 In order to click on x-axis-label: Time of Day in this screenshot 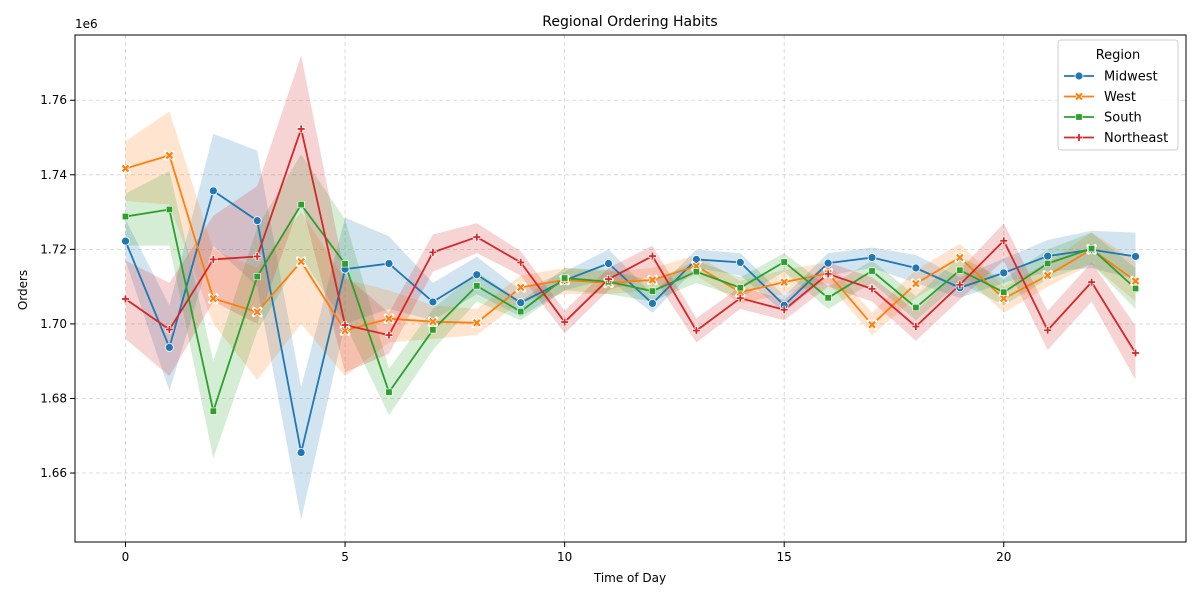, I will do `click(629, 578)`.